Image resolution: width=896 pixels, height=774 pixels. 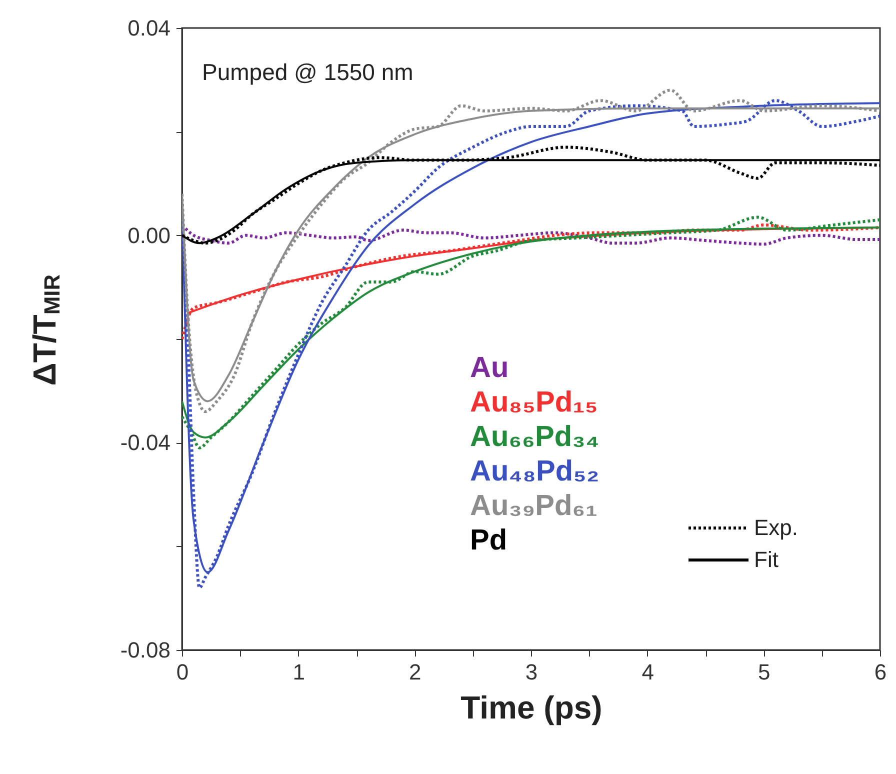 I want to click on text: Au₆₆Pd₃₄, so click(x=535, y=437).